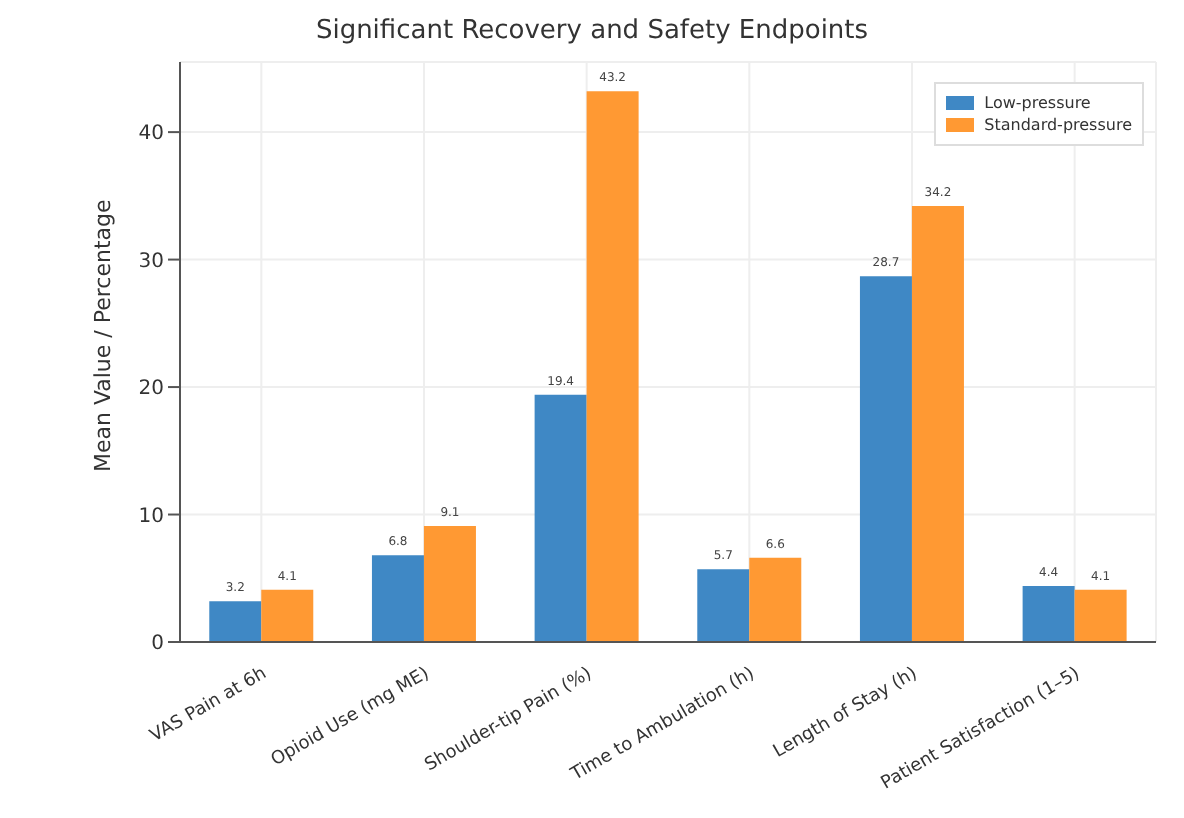 The height and width of the screenshot is (818, 1184). What do you see at coordinates (592, 31) in the screenshot?
I see `chart-title: Significant Recovery and Safety Endpoints` at bounding box center [592, 31].